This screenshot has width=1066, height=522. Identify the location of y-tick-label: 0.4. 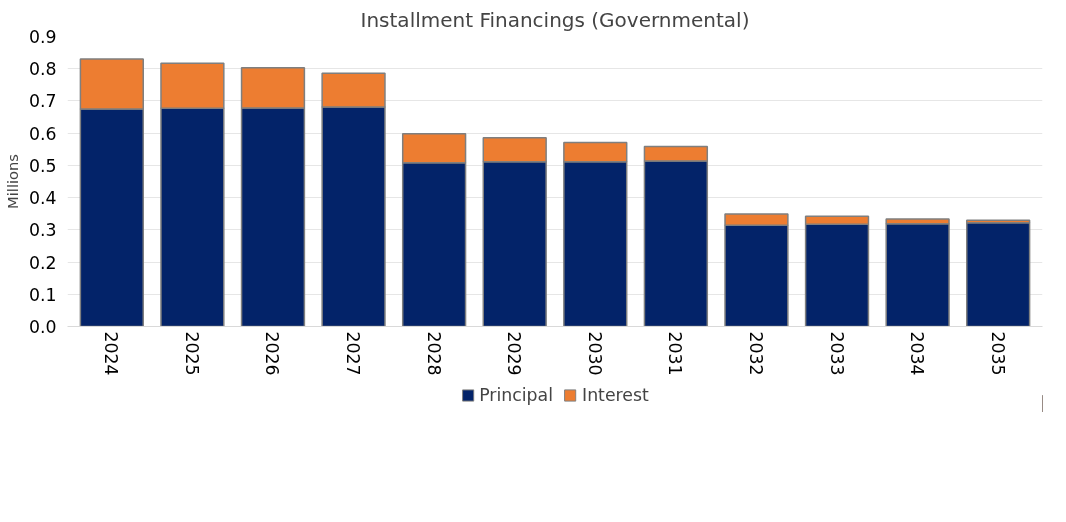
(42, 198).